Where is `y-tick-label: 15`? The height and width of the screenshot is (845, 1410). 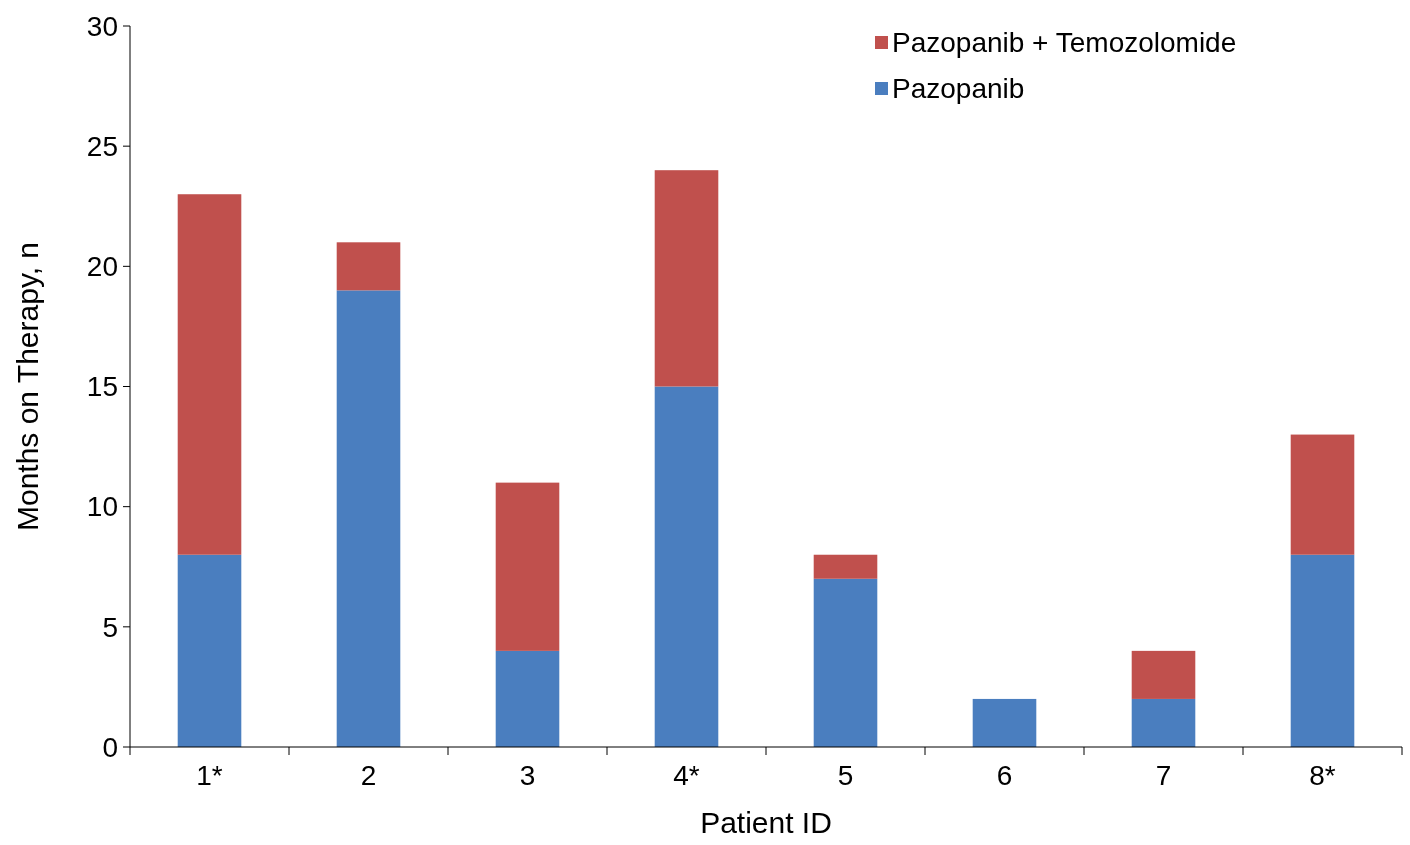 y-tick-label: 15 is located at coordinates (102, 387).